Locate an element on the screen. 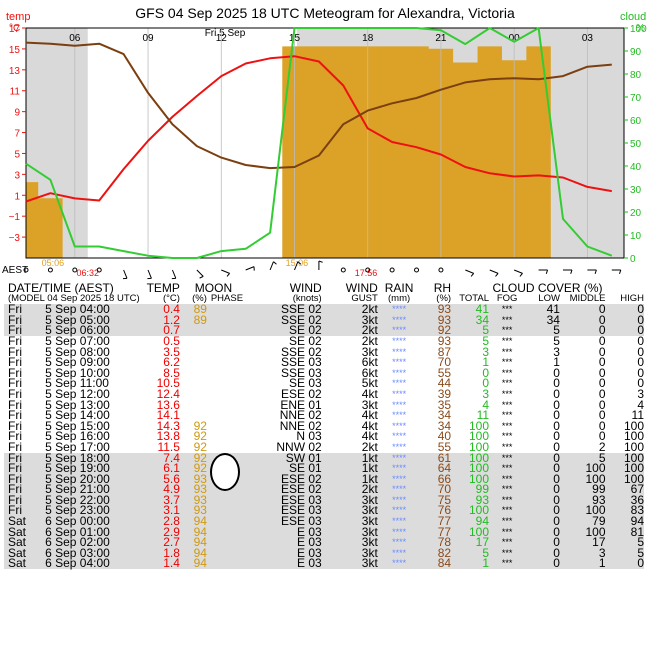 The height and width of the screenshot is (650, 650). cell-temp: 13.8 is located at coordinates (168, 436).